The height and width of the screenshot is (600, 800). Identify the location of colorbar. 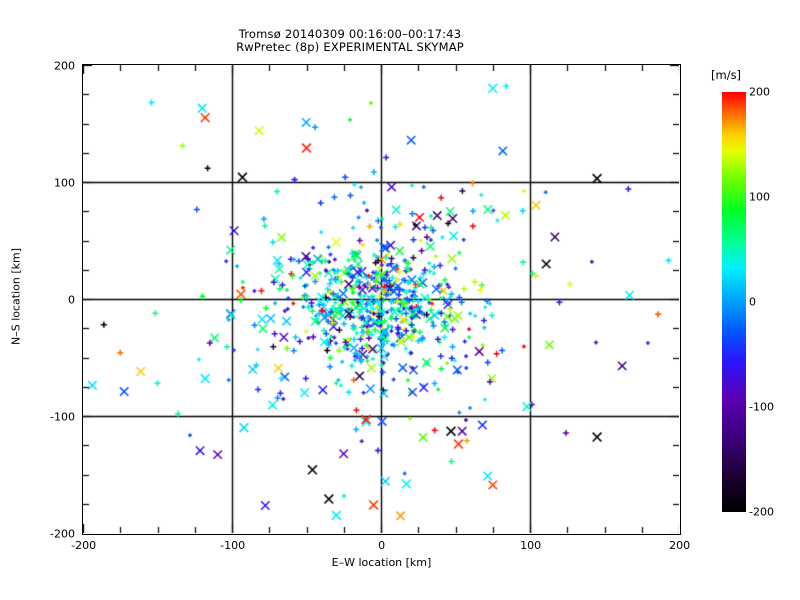
(734, 302).